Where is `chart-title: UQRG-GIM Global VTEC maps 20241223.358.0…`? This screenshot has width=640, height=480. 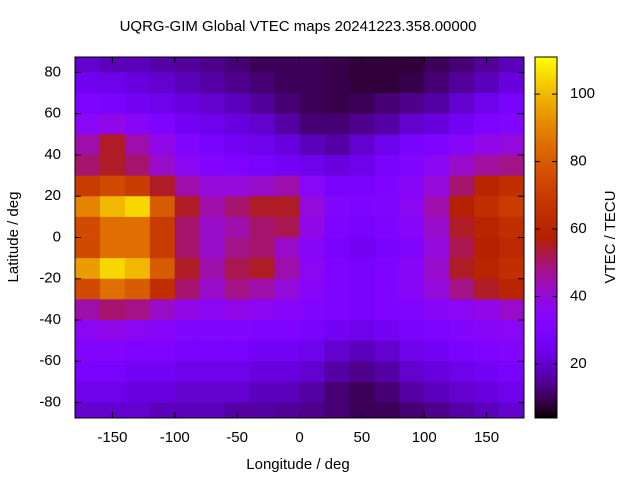 chart-title: UQRG-GIM Global VTEC maps 20241223.358.0… is located at coordinates (298, 26).